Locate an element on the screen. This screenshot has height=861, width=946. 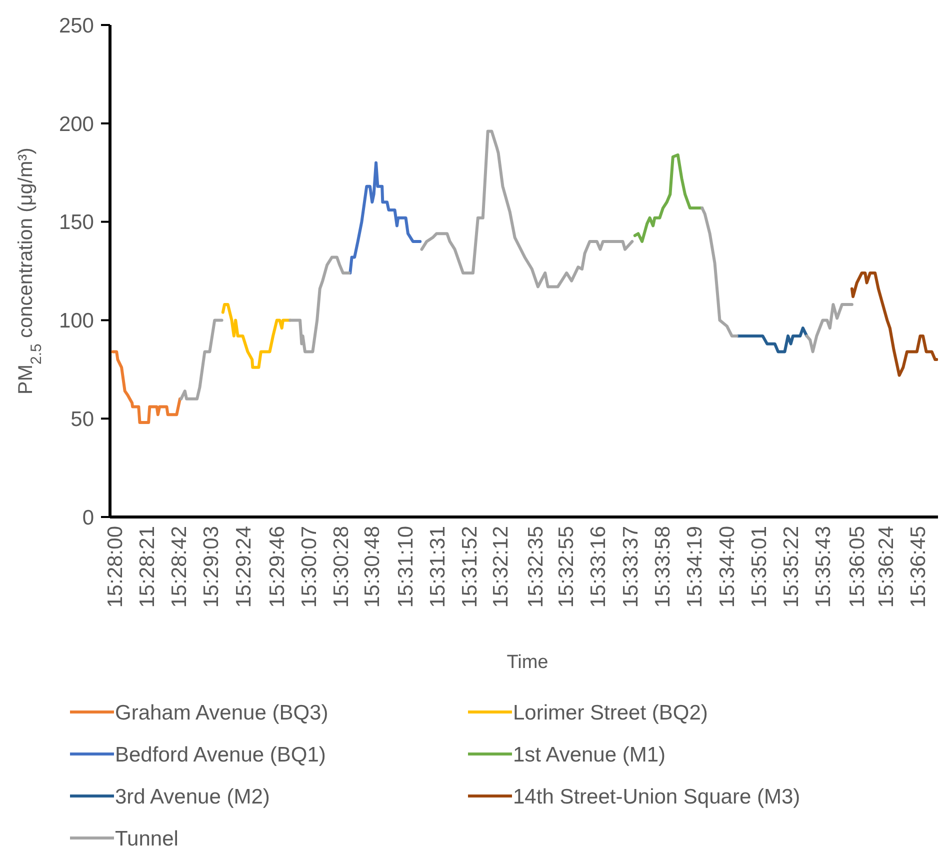
legend-label: Graham Avenue (BQ3) is located at coordinates (221, 712).